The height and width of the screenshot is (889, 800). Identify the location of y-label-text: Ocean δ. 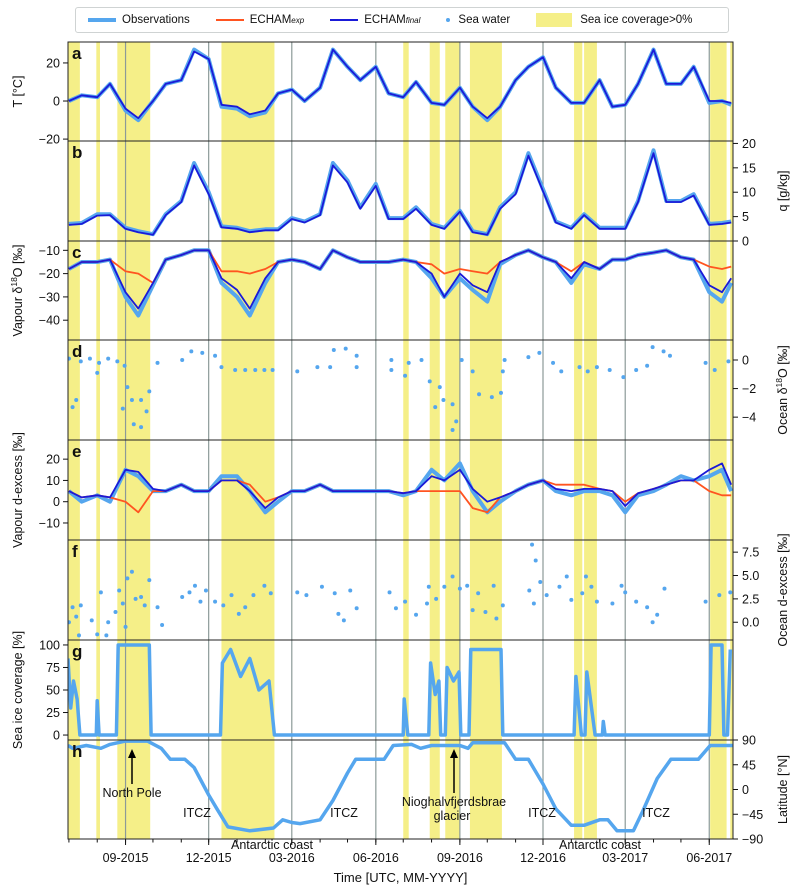
(783, 410).